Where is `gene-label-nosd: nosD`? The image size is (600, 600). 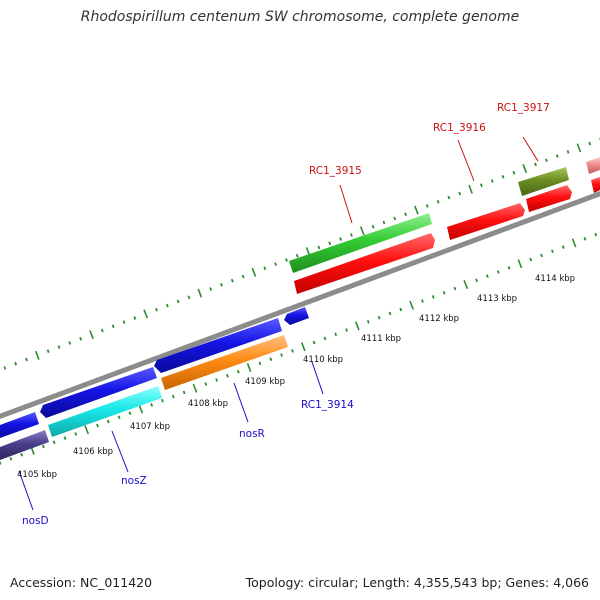
gene-label-nosd: nosD is located at coordinates (35, 521).